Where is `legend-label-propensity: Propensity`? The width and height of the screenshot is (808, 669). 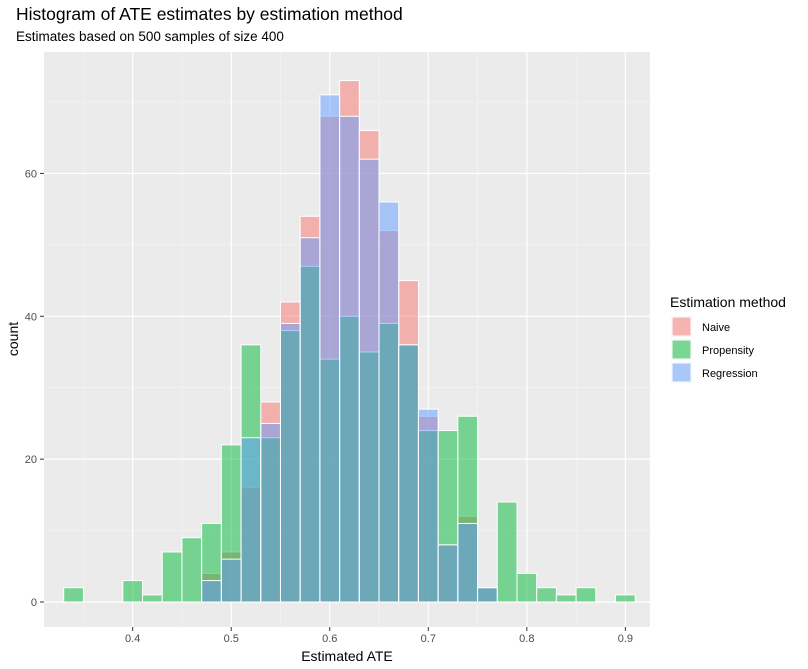
legend-label-propensity: Propensity is located at coordinates (728, 351).